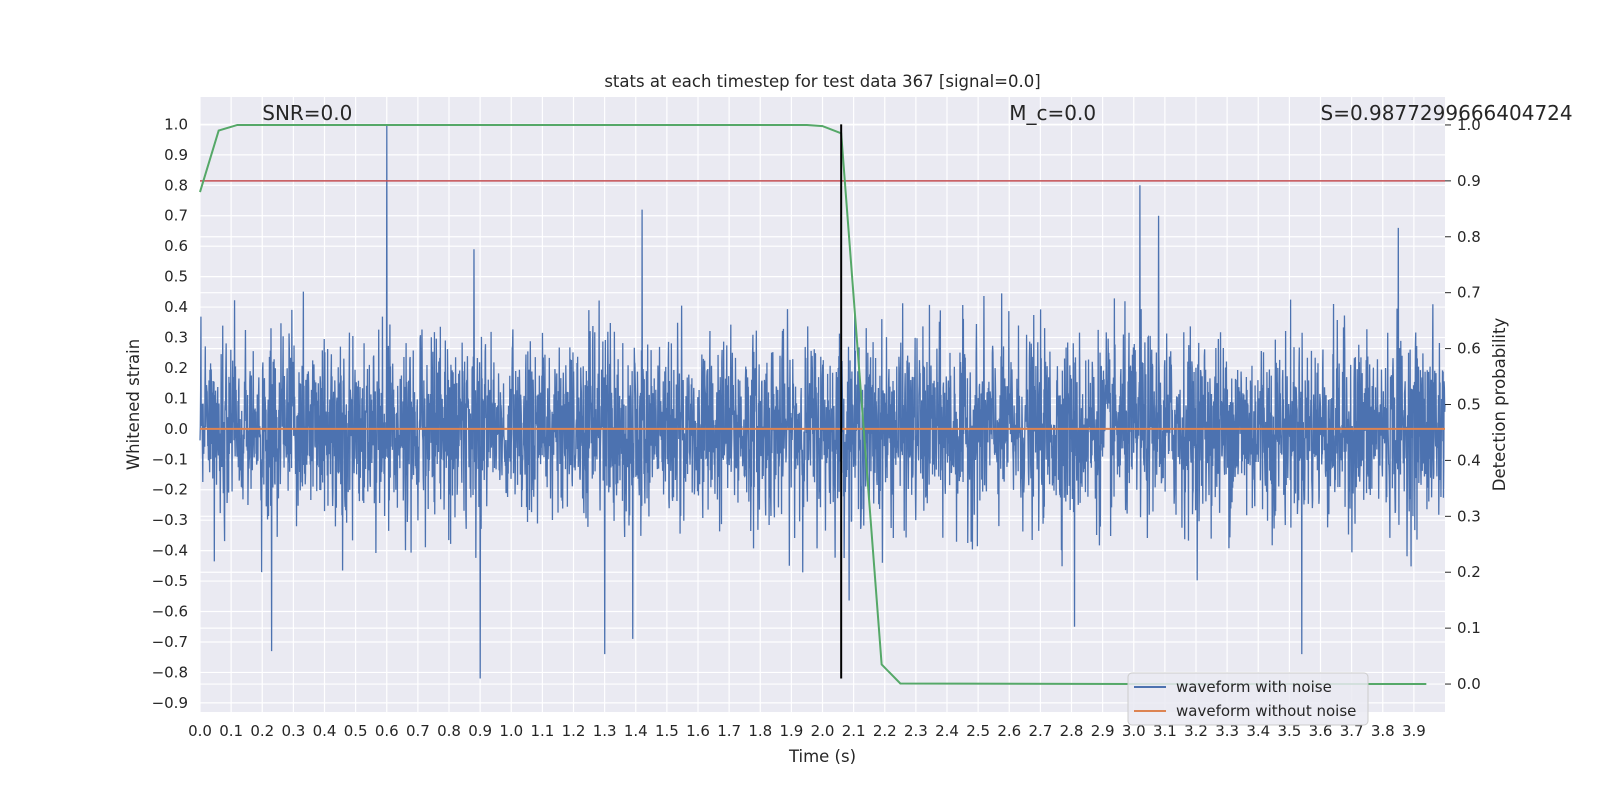  I want to click on y2-axis-label: Detection probability, so click(1499, 405).